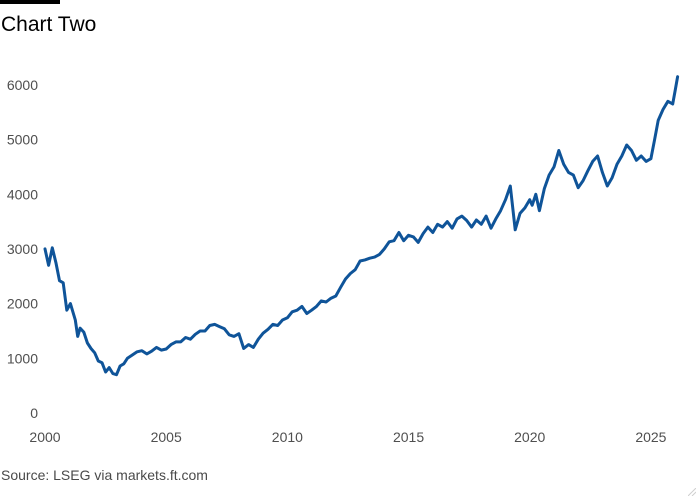 This screenshot has height=500, width=700. What do you see at coordinates (44, 437) in the screenshot?
I see `x-tick-label: 2000` at bounding box center [44, 437].